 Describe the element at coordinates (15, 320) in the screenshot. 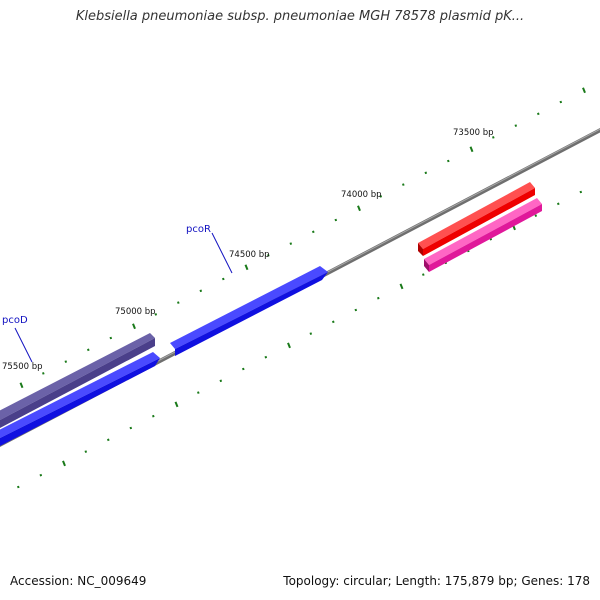

I see `gene-label-pcoD: pcoD` at that location.